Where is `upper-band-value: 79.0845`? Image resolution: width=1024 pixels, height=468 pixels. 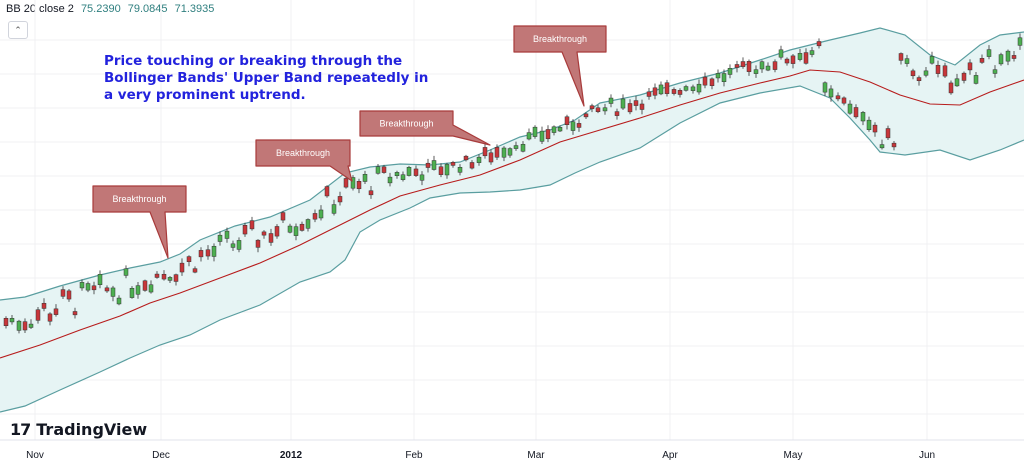
upper-band-value: 79.0845 is located at coordinates (147, 9).